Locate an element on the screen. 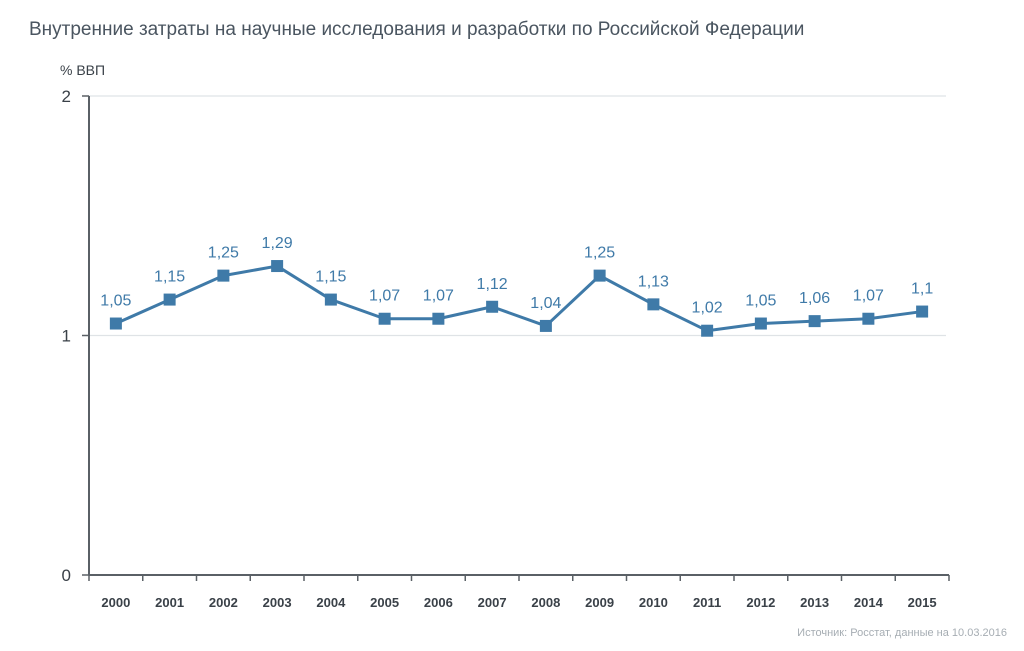 Image resolution: width=1024 pixels, height=651 pixels. x-tick-label: 2002 is located at coordinates (223, 602).